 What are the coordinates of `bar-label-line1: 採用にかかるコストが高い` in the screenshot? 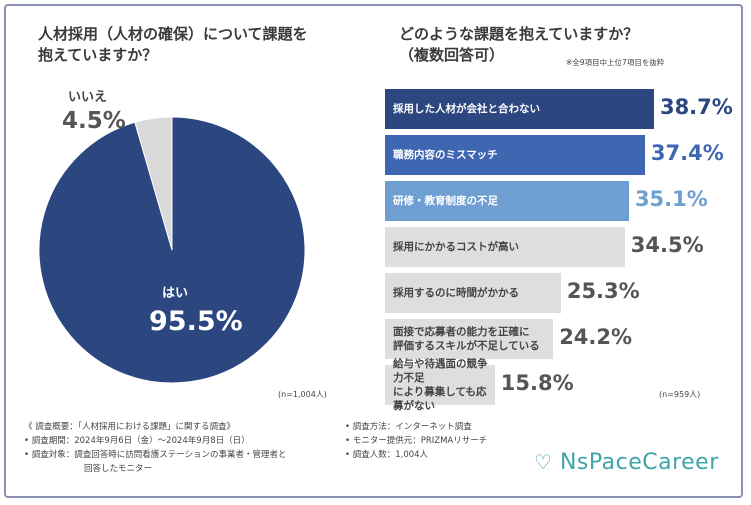 It's located at (456, 247).